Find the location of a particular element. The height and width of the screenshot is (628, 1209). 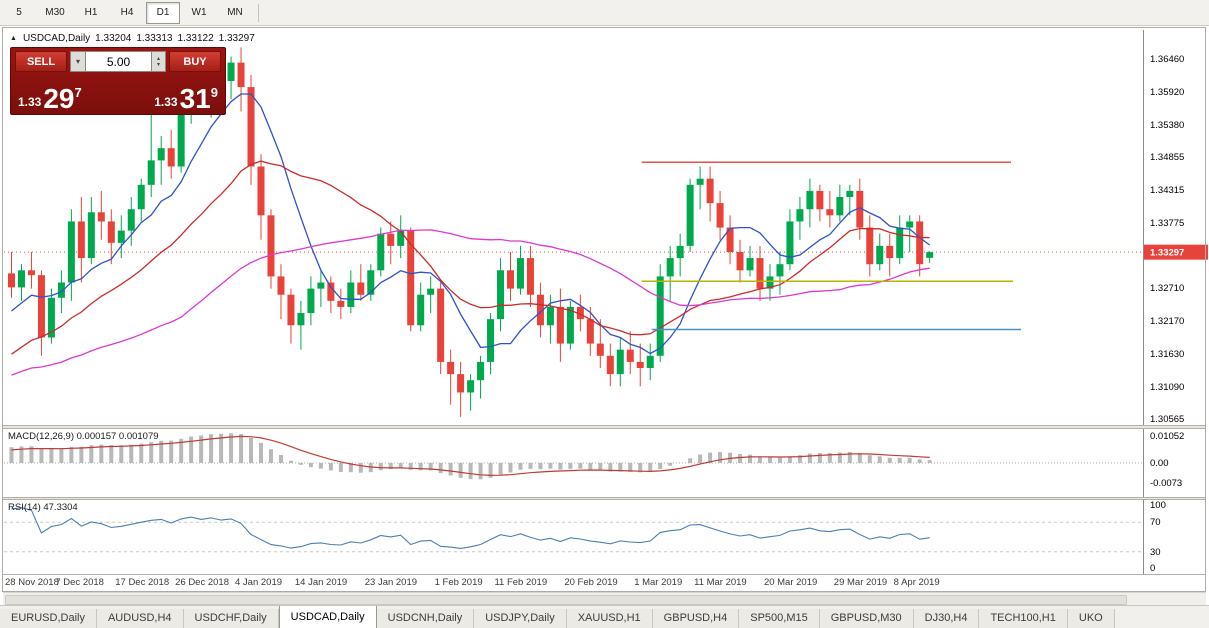

chart-tab-gbpusd-h4: GBPUSD,H4 is located at coordinates (696, 618).